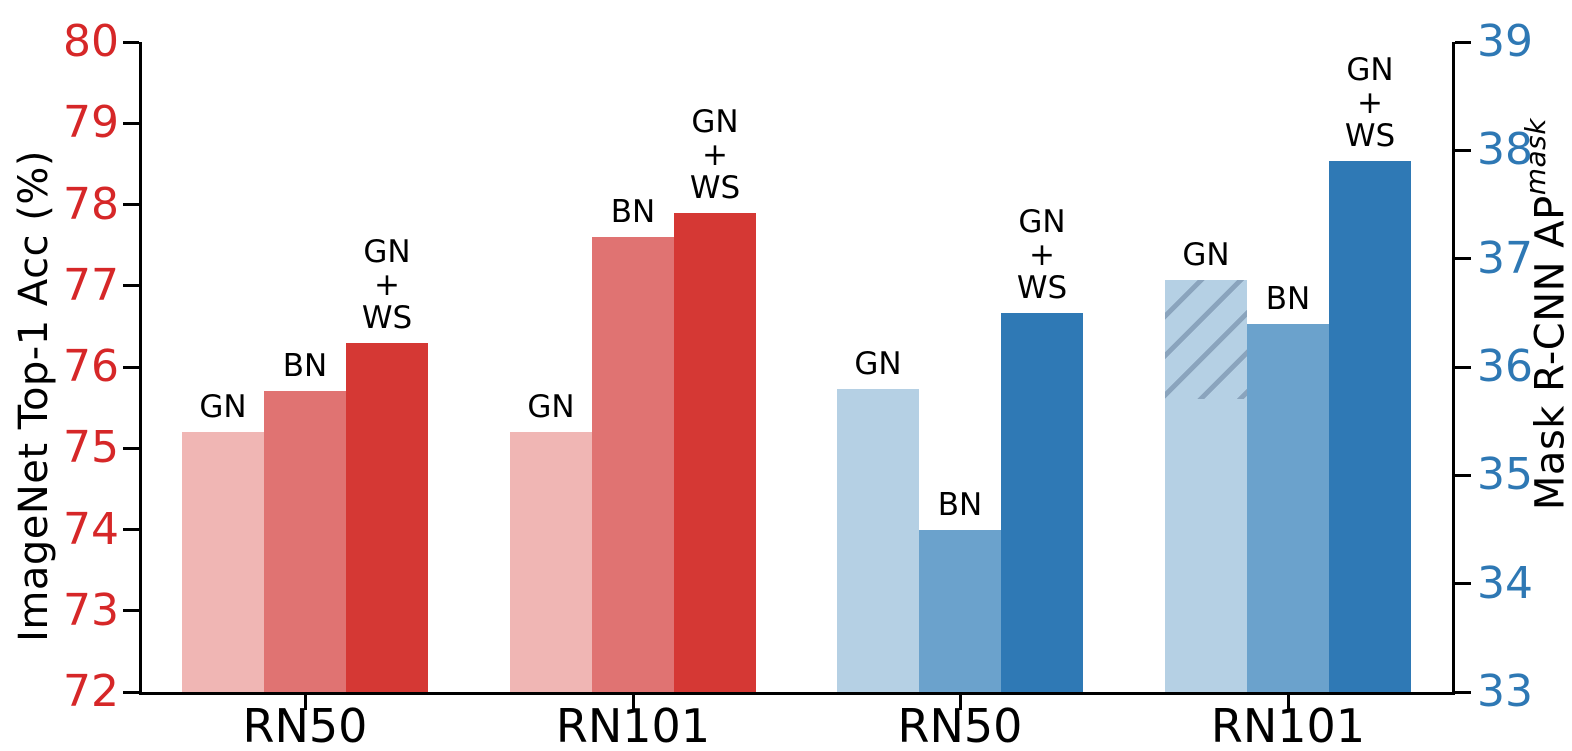 The height and width of the screenshot is (751, 1572). What do you see at coordinates (91, 366) in the screenshot?
I see `left-axis-tick-label: 76` at bounding box center [91, 366].